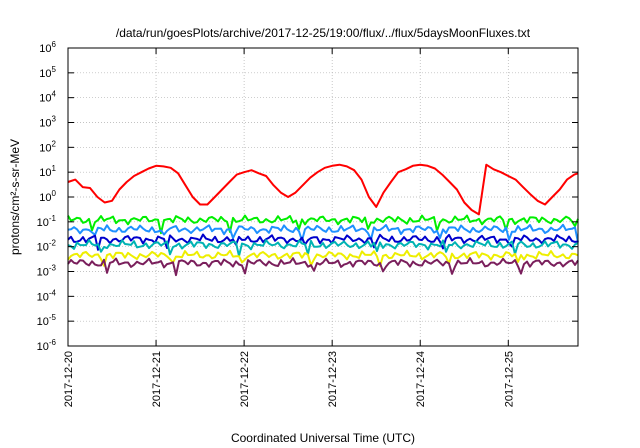 This screenshot has width=640, height=448. Describe the element at coordinates (47, 47) in the screenshot. I see `y-tick-label: 10⁶` at that location.